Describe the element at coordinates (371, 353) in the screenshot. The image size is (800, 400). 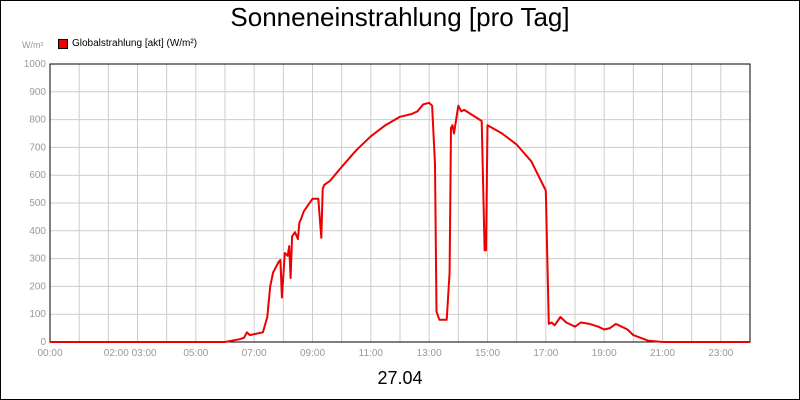
I see `x-tick-label: 11:00` at that location.